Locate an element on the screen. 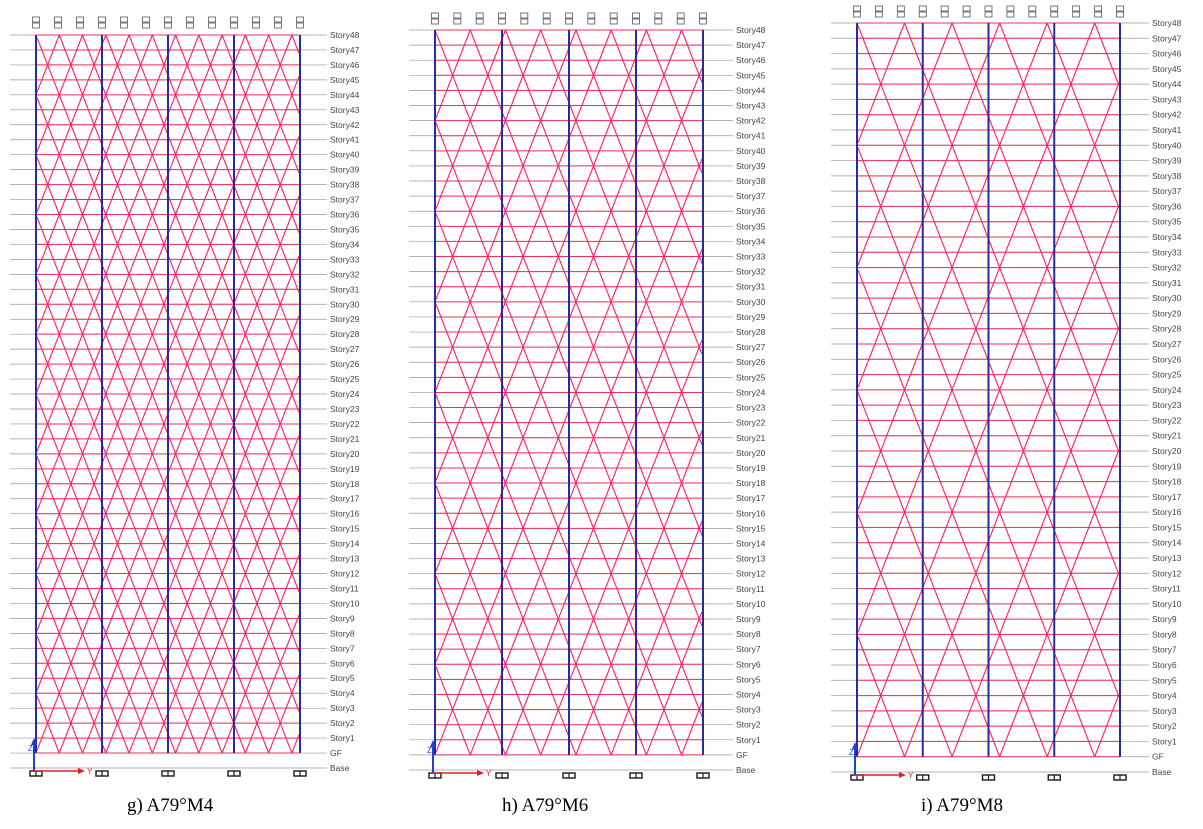 This screenshot has width=1203, height=829. story-label: Story3 is located at coordinates (748, 710).